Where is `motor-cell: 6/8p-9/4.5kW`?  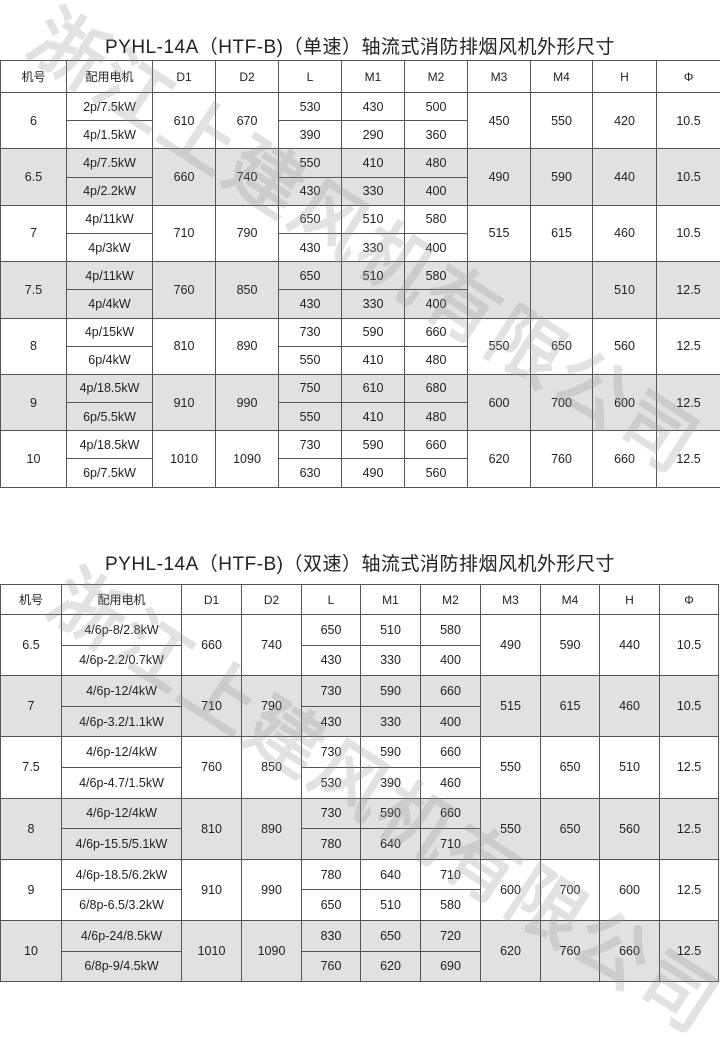
motor-cell: 6/8p-9/4.5kW is located at coordinates (122, 966).